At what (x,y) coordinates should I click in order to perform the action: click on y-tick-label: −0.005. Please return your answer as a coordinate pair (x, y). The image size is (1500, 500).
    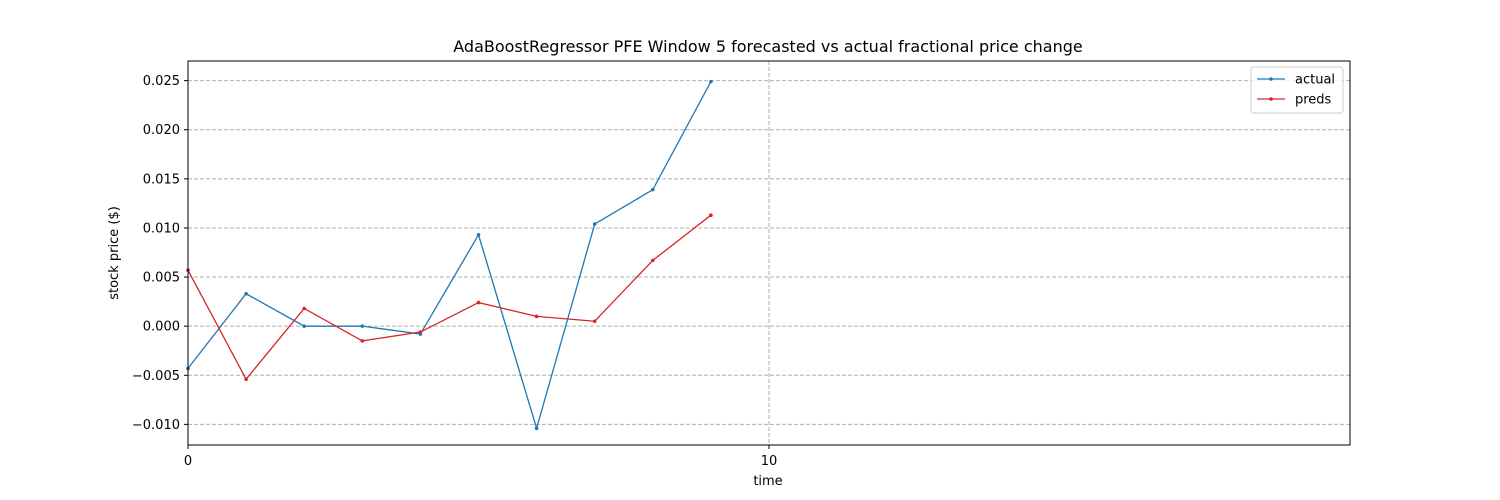
    Looking at the image, I should click on (156, 376).